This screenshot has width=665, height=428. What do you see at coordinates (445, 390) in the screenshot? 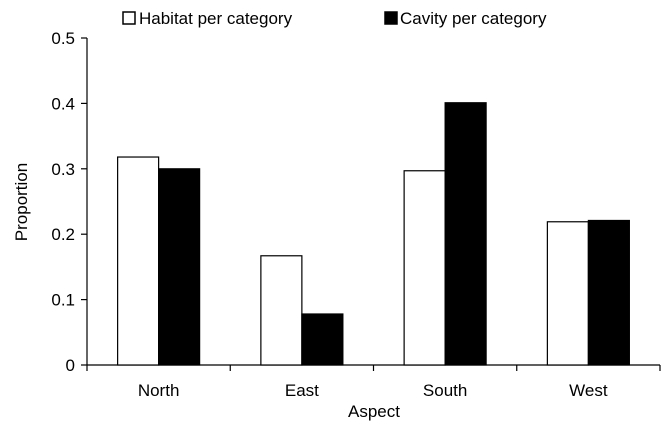
I see `x-tick-label-south: South` at bounding box center [445, 390].